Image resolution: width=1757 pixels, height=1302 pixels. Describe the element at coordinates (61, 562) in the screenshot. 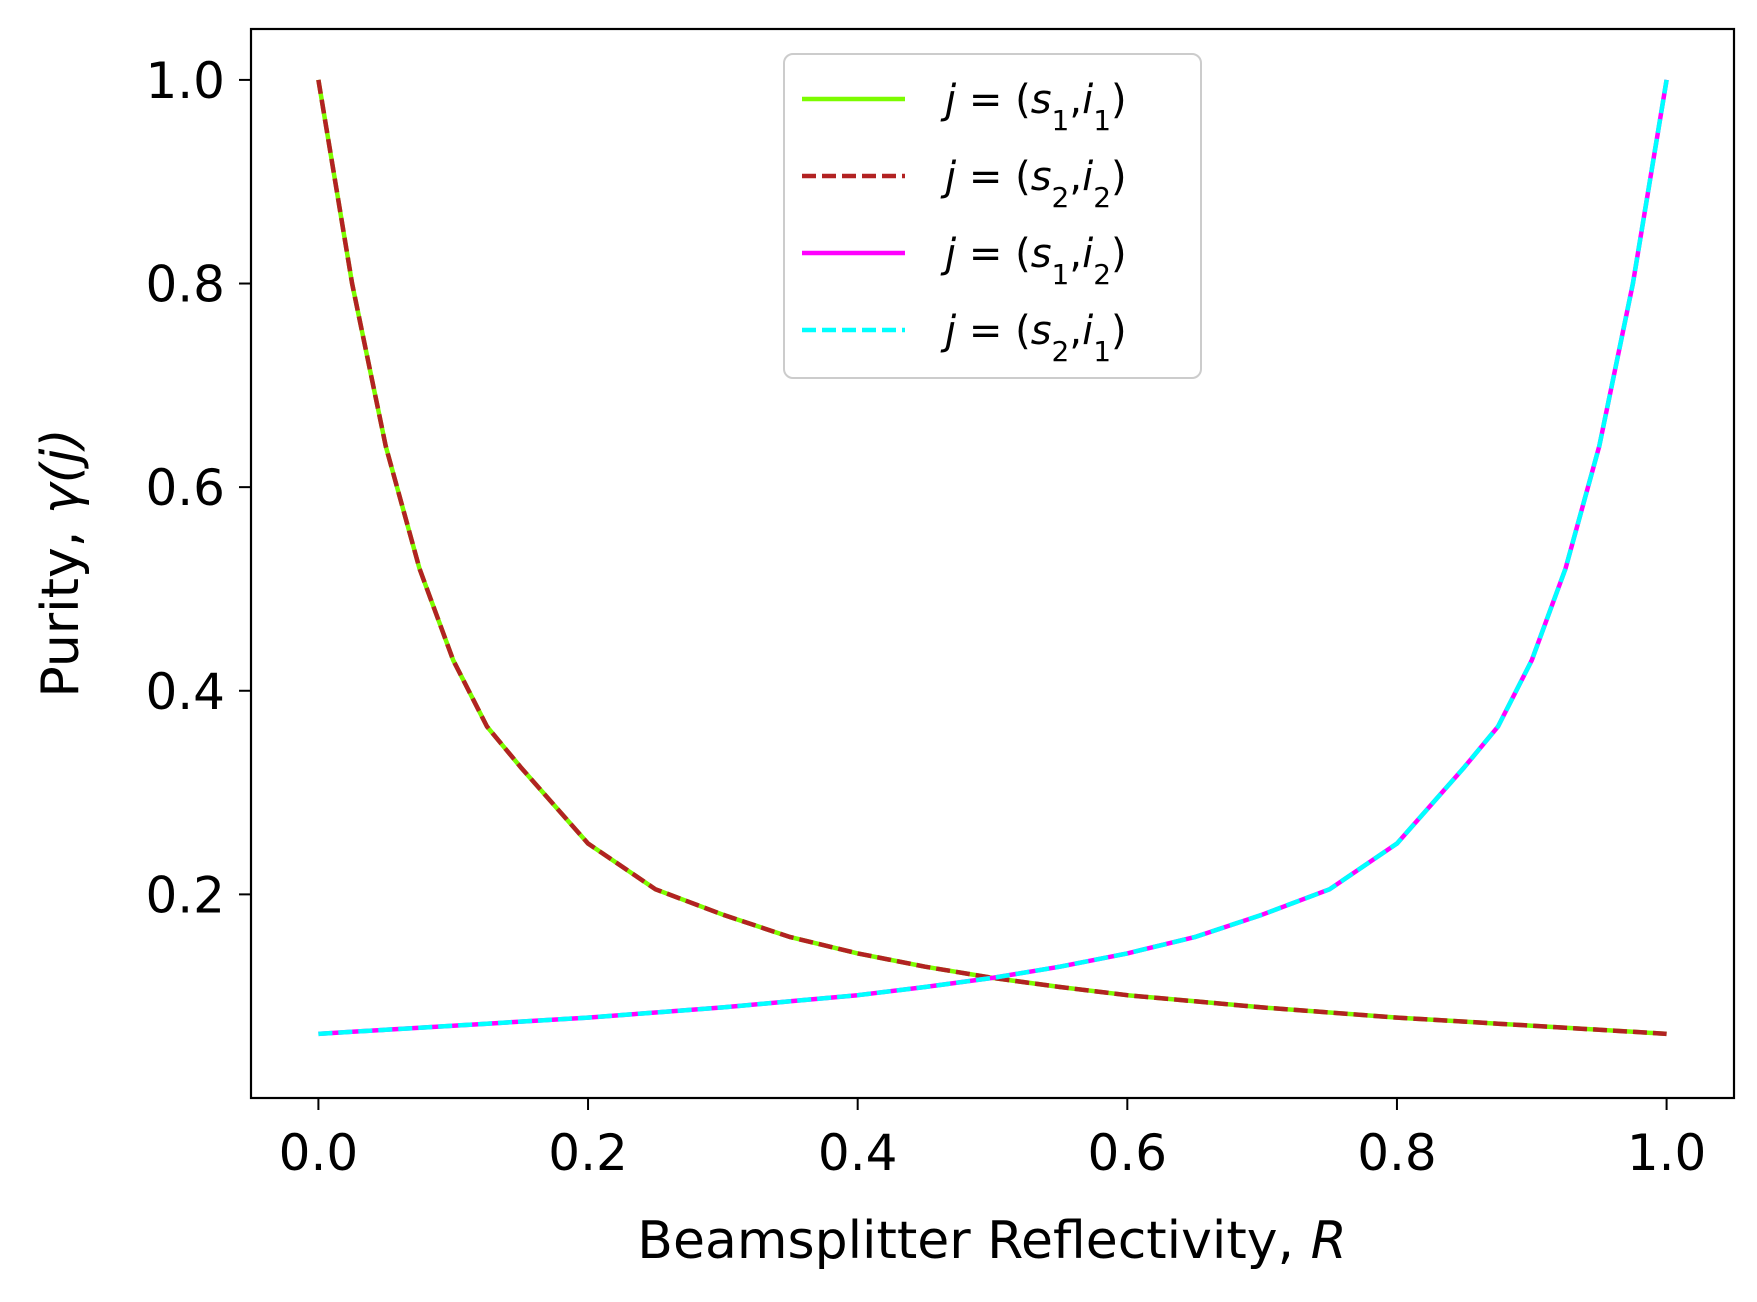

I see `y-axis-label: Purity, γ(j)` at that location.